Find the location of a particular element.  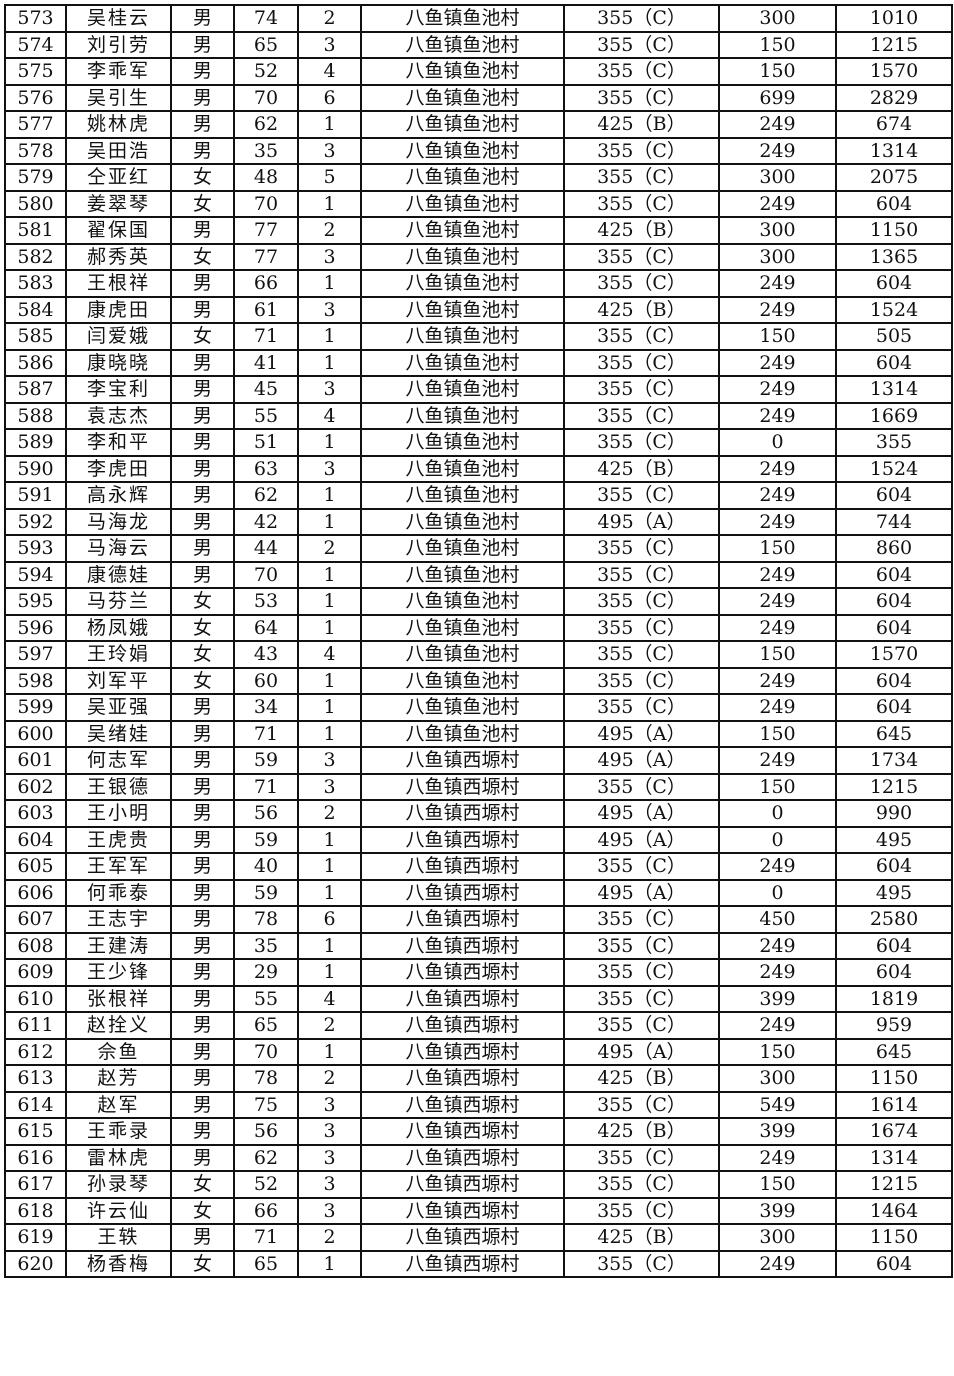

age-cell: 59 is located at coordinates (266, 839).